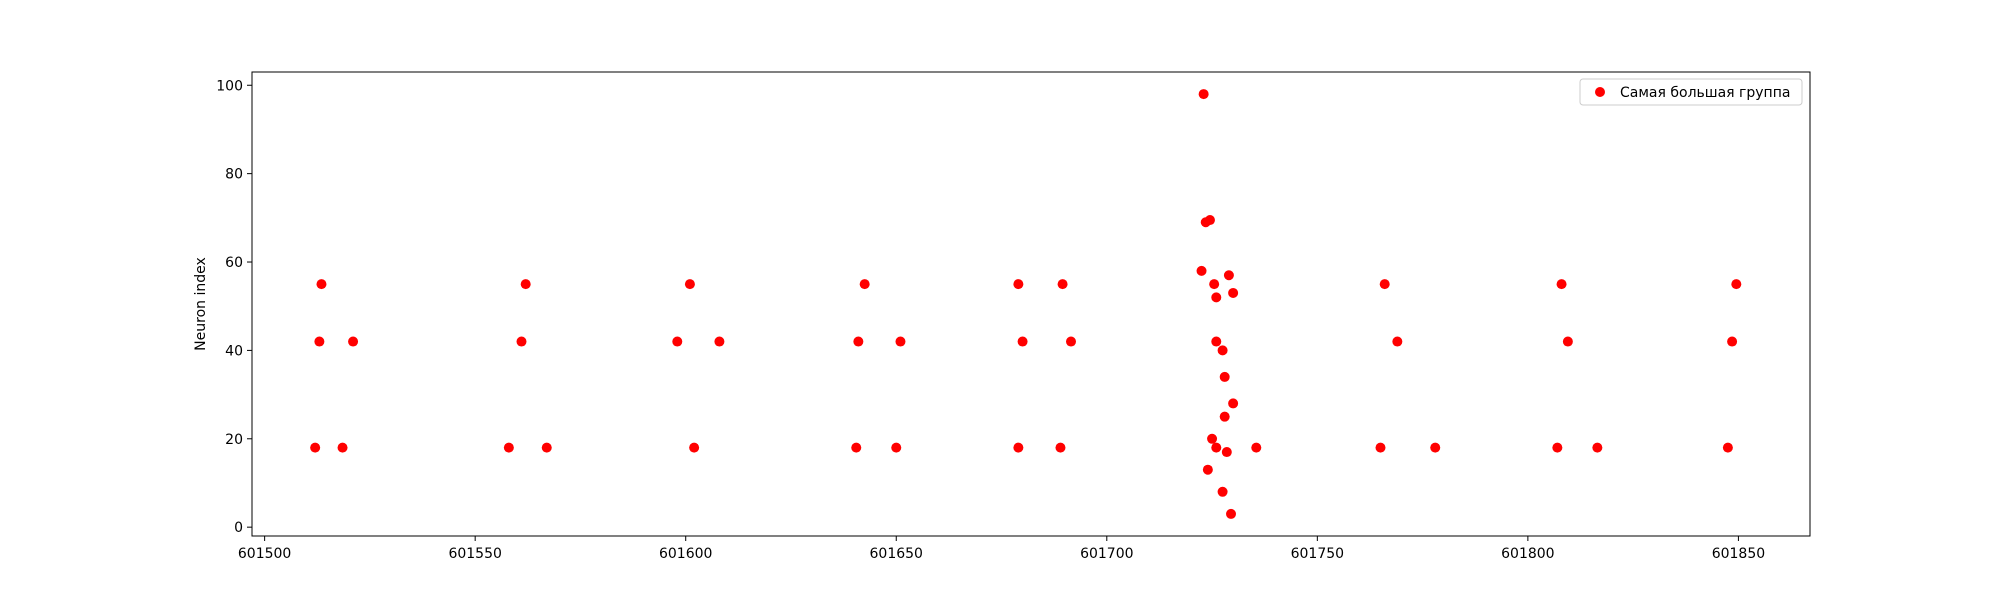 The height and width of the screenshot is (600, 2000). What do you see at coordinates (1317, 554) in the screenshot?
I see `x-tick-label: 601750` at bounding box center [1317, 554].